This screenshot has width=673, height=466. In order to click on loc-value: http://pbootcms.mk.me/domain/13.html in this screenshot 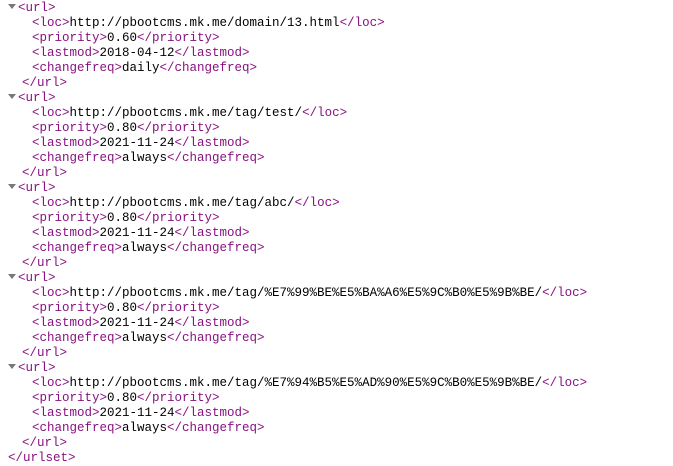, I will do `click(204, 23)`.